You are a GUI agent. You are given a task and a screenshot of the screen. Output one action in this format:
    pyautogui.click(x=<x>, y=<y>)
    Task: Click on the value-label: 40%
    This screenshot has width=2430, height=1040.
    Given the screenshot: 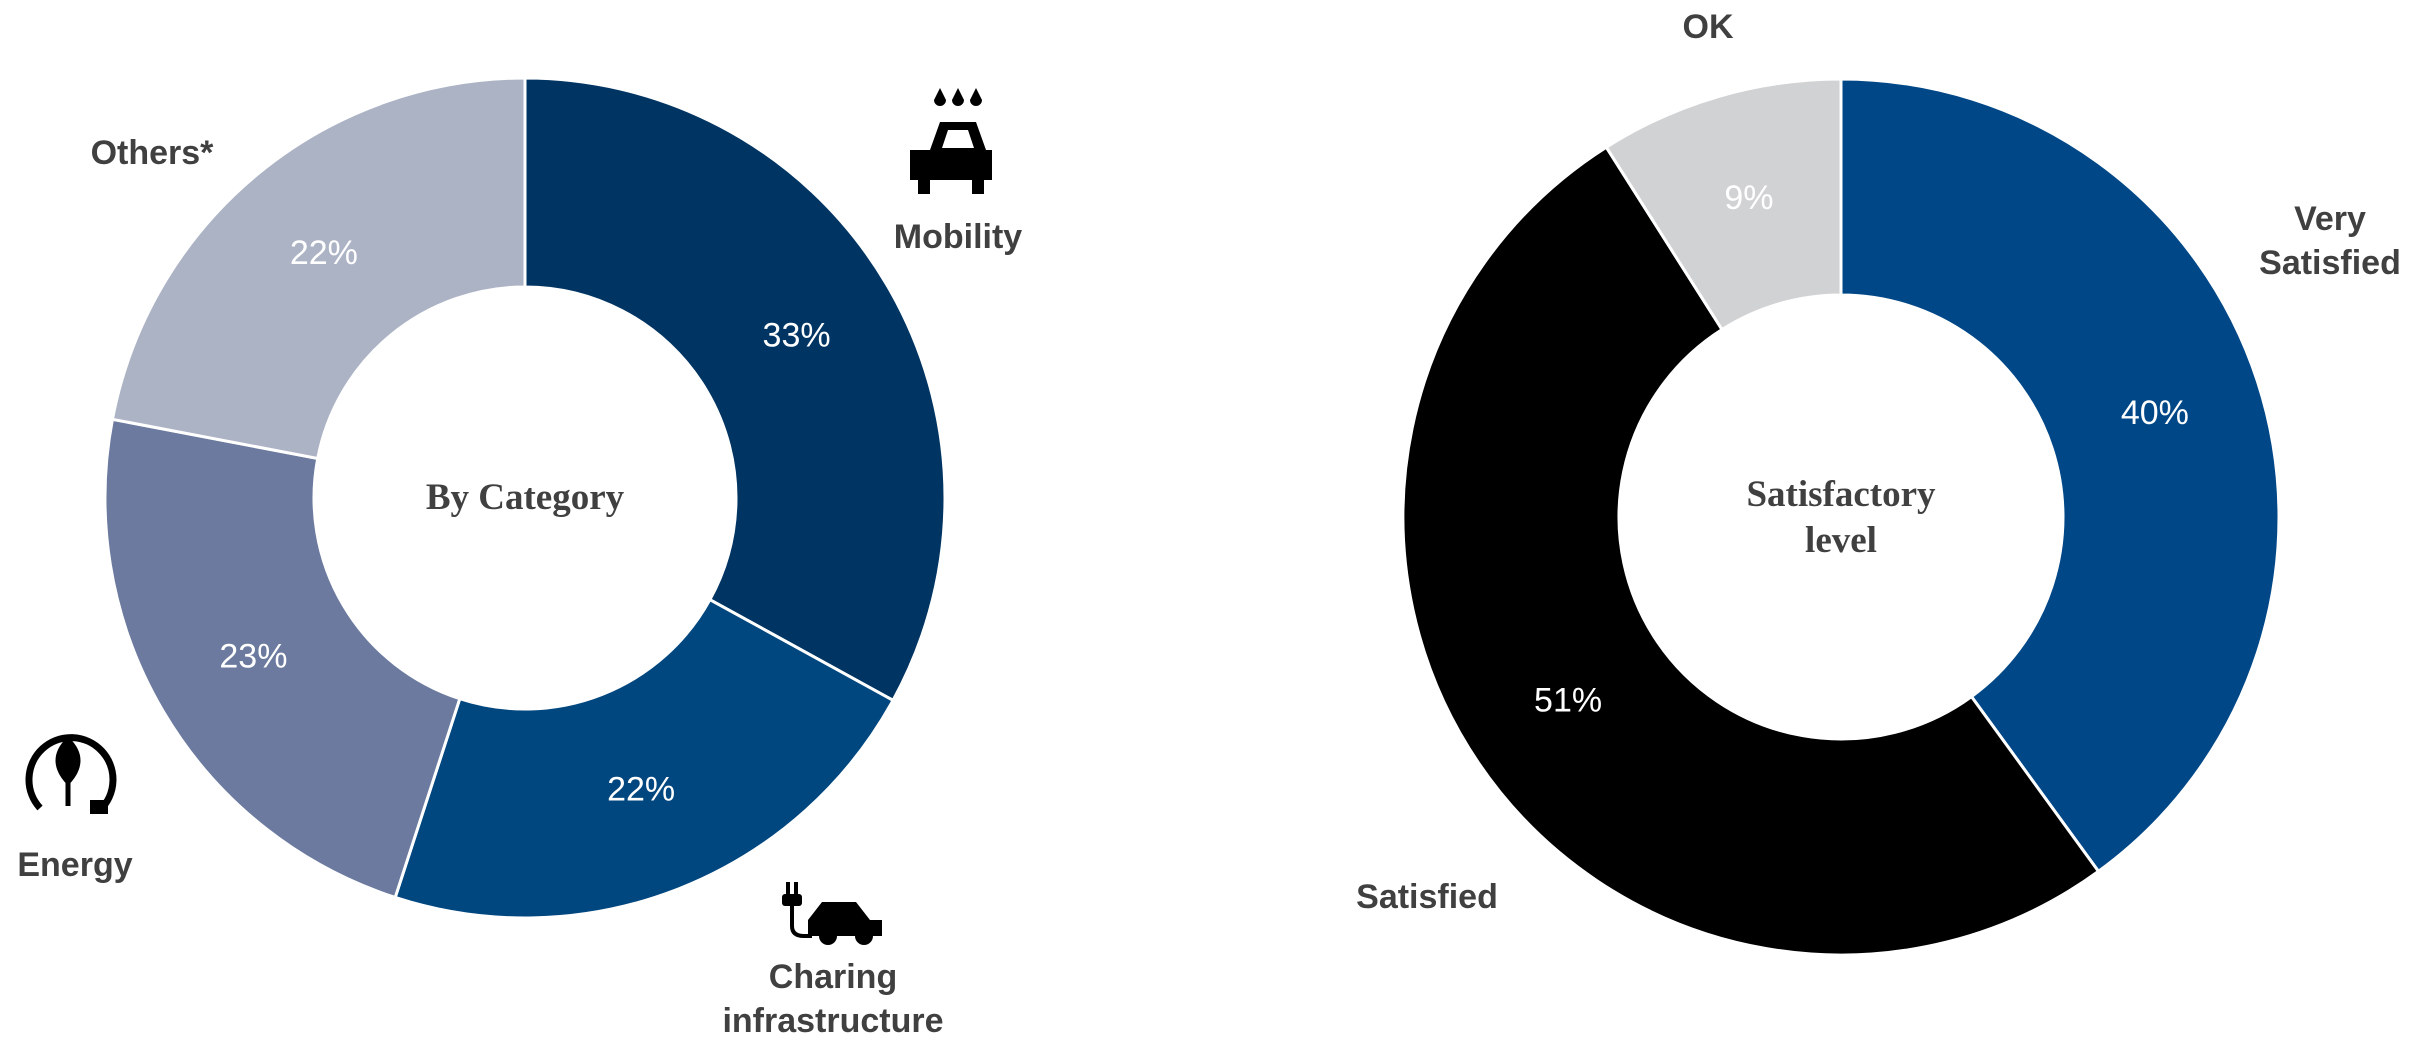 What is the action you would take?
    pyautogui.click(x=2155, y=413)
    